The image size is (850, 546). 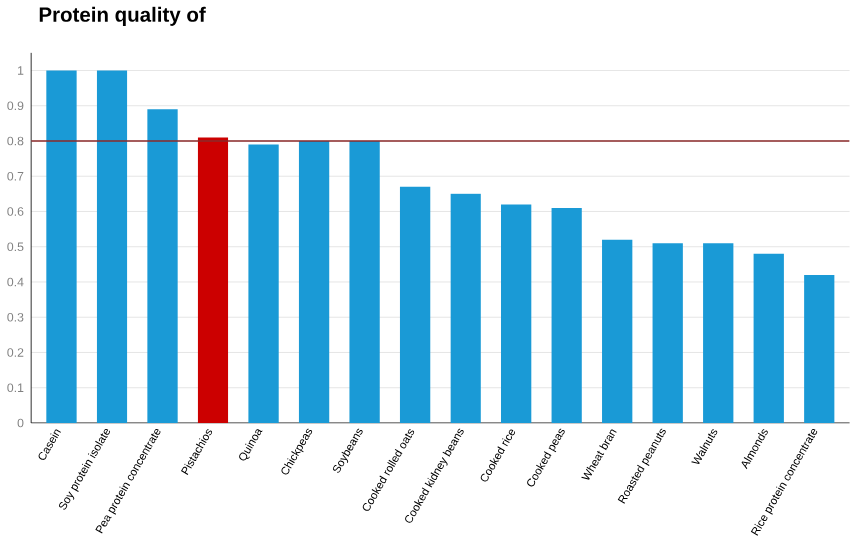 What do you see at coordinates (122, 16) in the screenshot?
I see `chart-title: Protein quality of` at bounding box center [122, 16].